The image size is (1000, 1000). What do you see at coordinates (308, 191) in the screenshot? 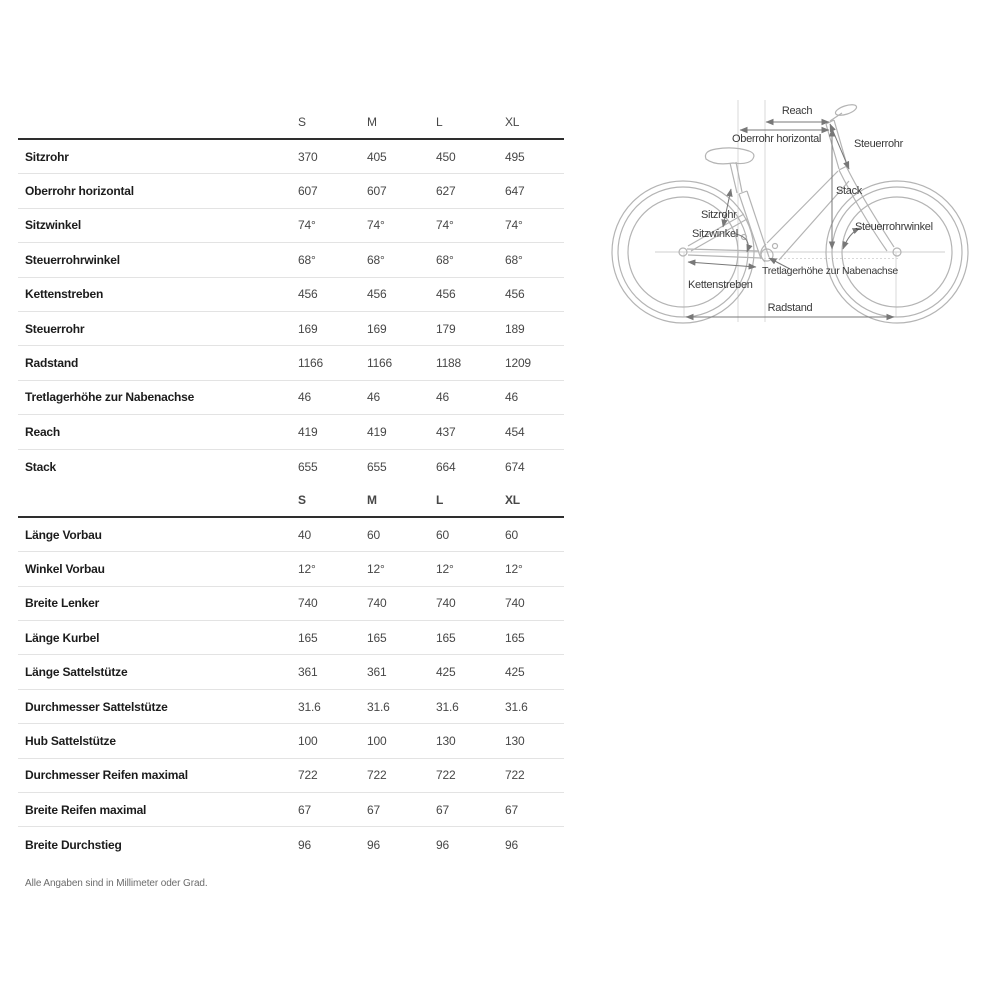
I see `cell-value: 607` at bounding box center [308, 191].